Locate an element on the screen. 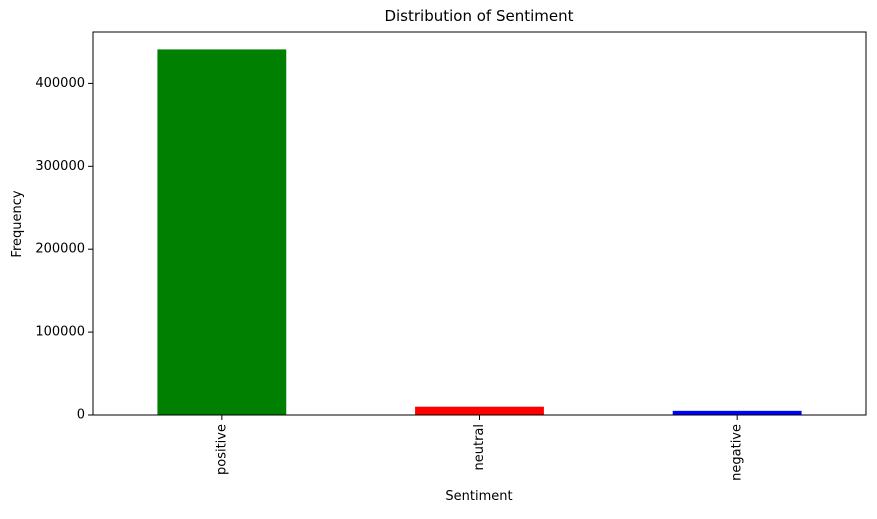 The width and height of the screenshot is (877, 519). chart-title: Distribution of Sentiment is located at coordinates (478, 16).